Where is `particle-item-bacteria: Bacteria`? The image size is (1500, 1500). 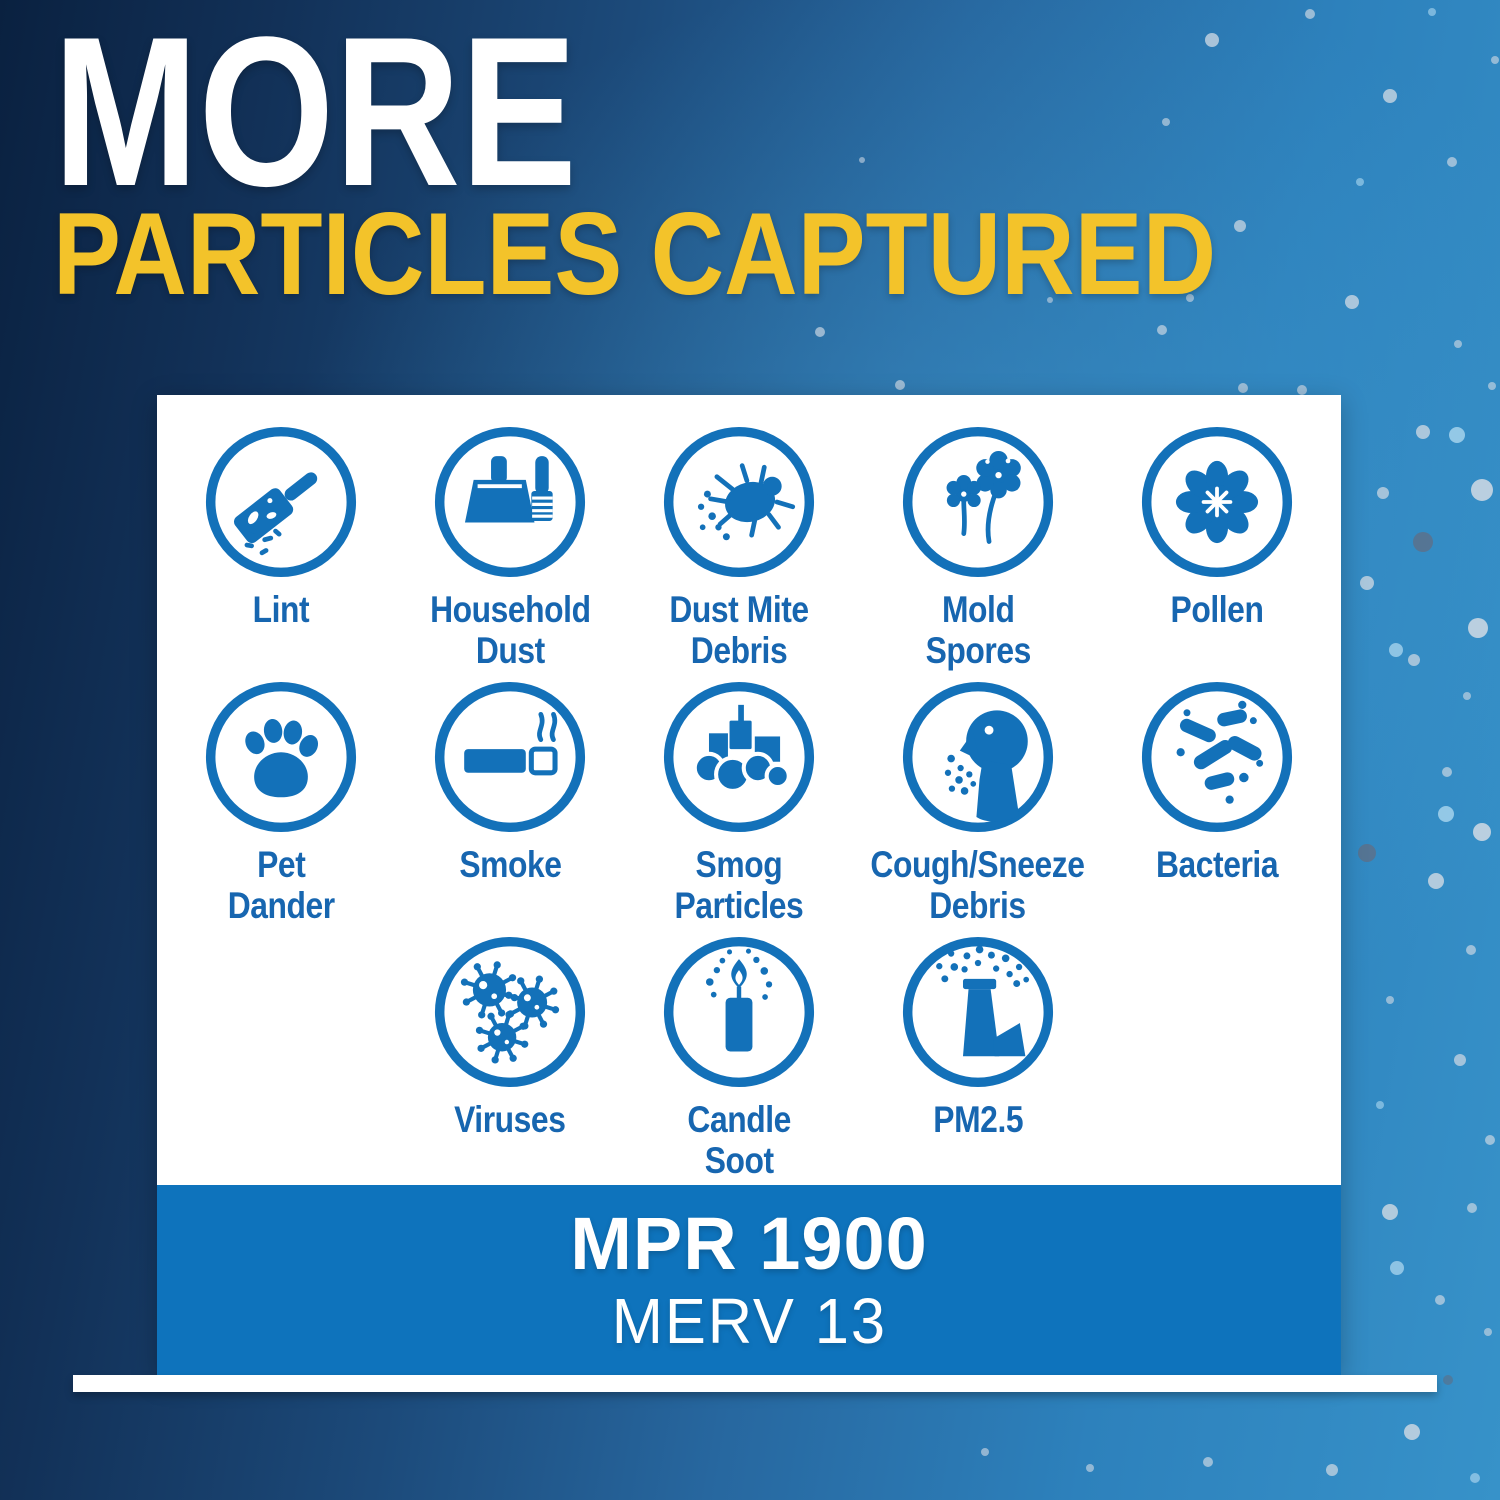 particle-item-bacteria: Bacteria is located at coordinates (1216, 805).